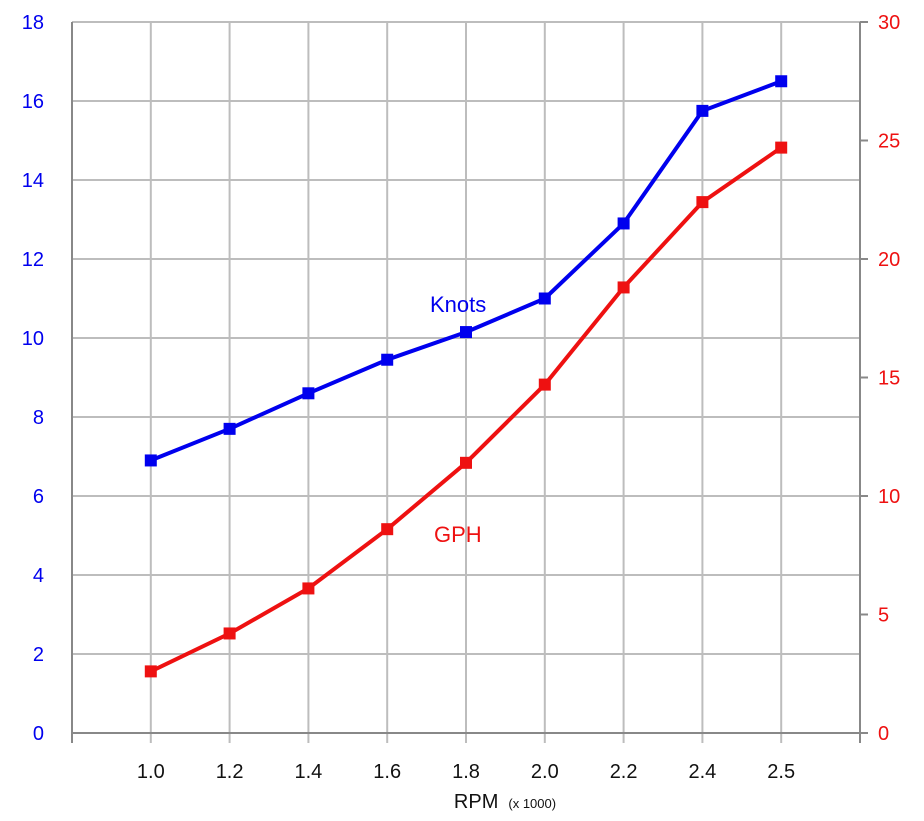 Image resolution: width=924 pixels, height=821 pixels. I want to click on x-tick-label: 1.4, so click(308, 772).